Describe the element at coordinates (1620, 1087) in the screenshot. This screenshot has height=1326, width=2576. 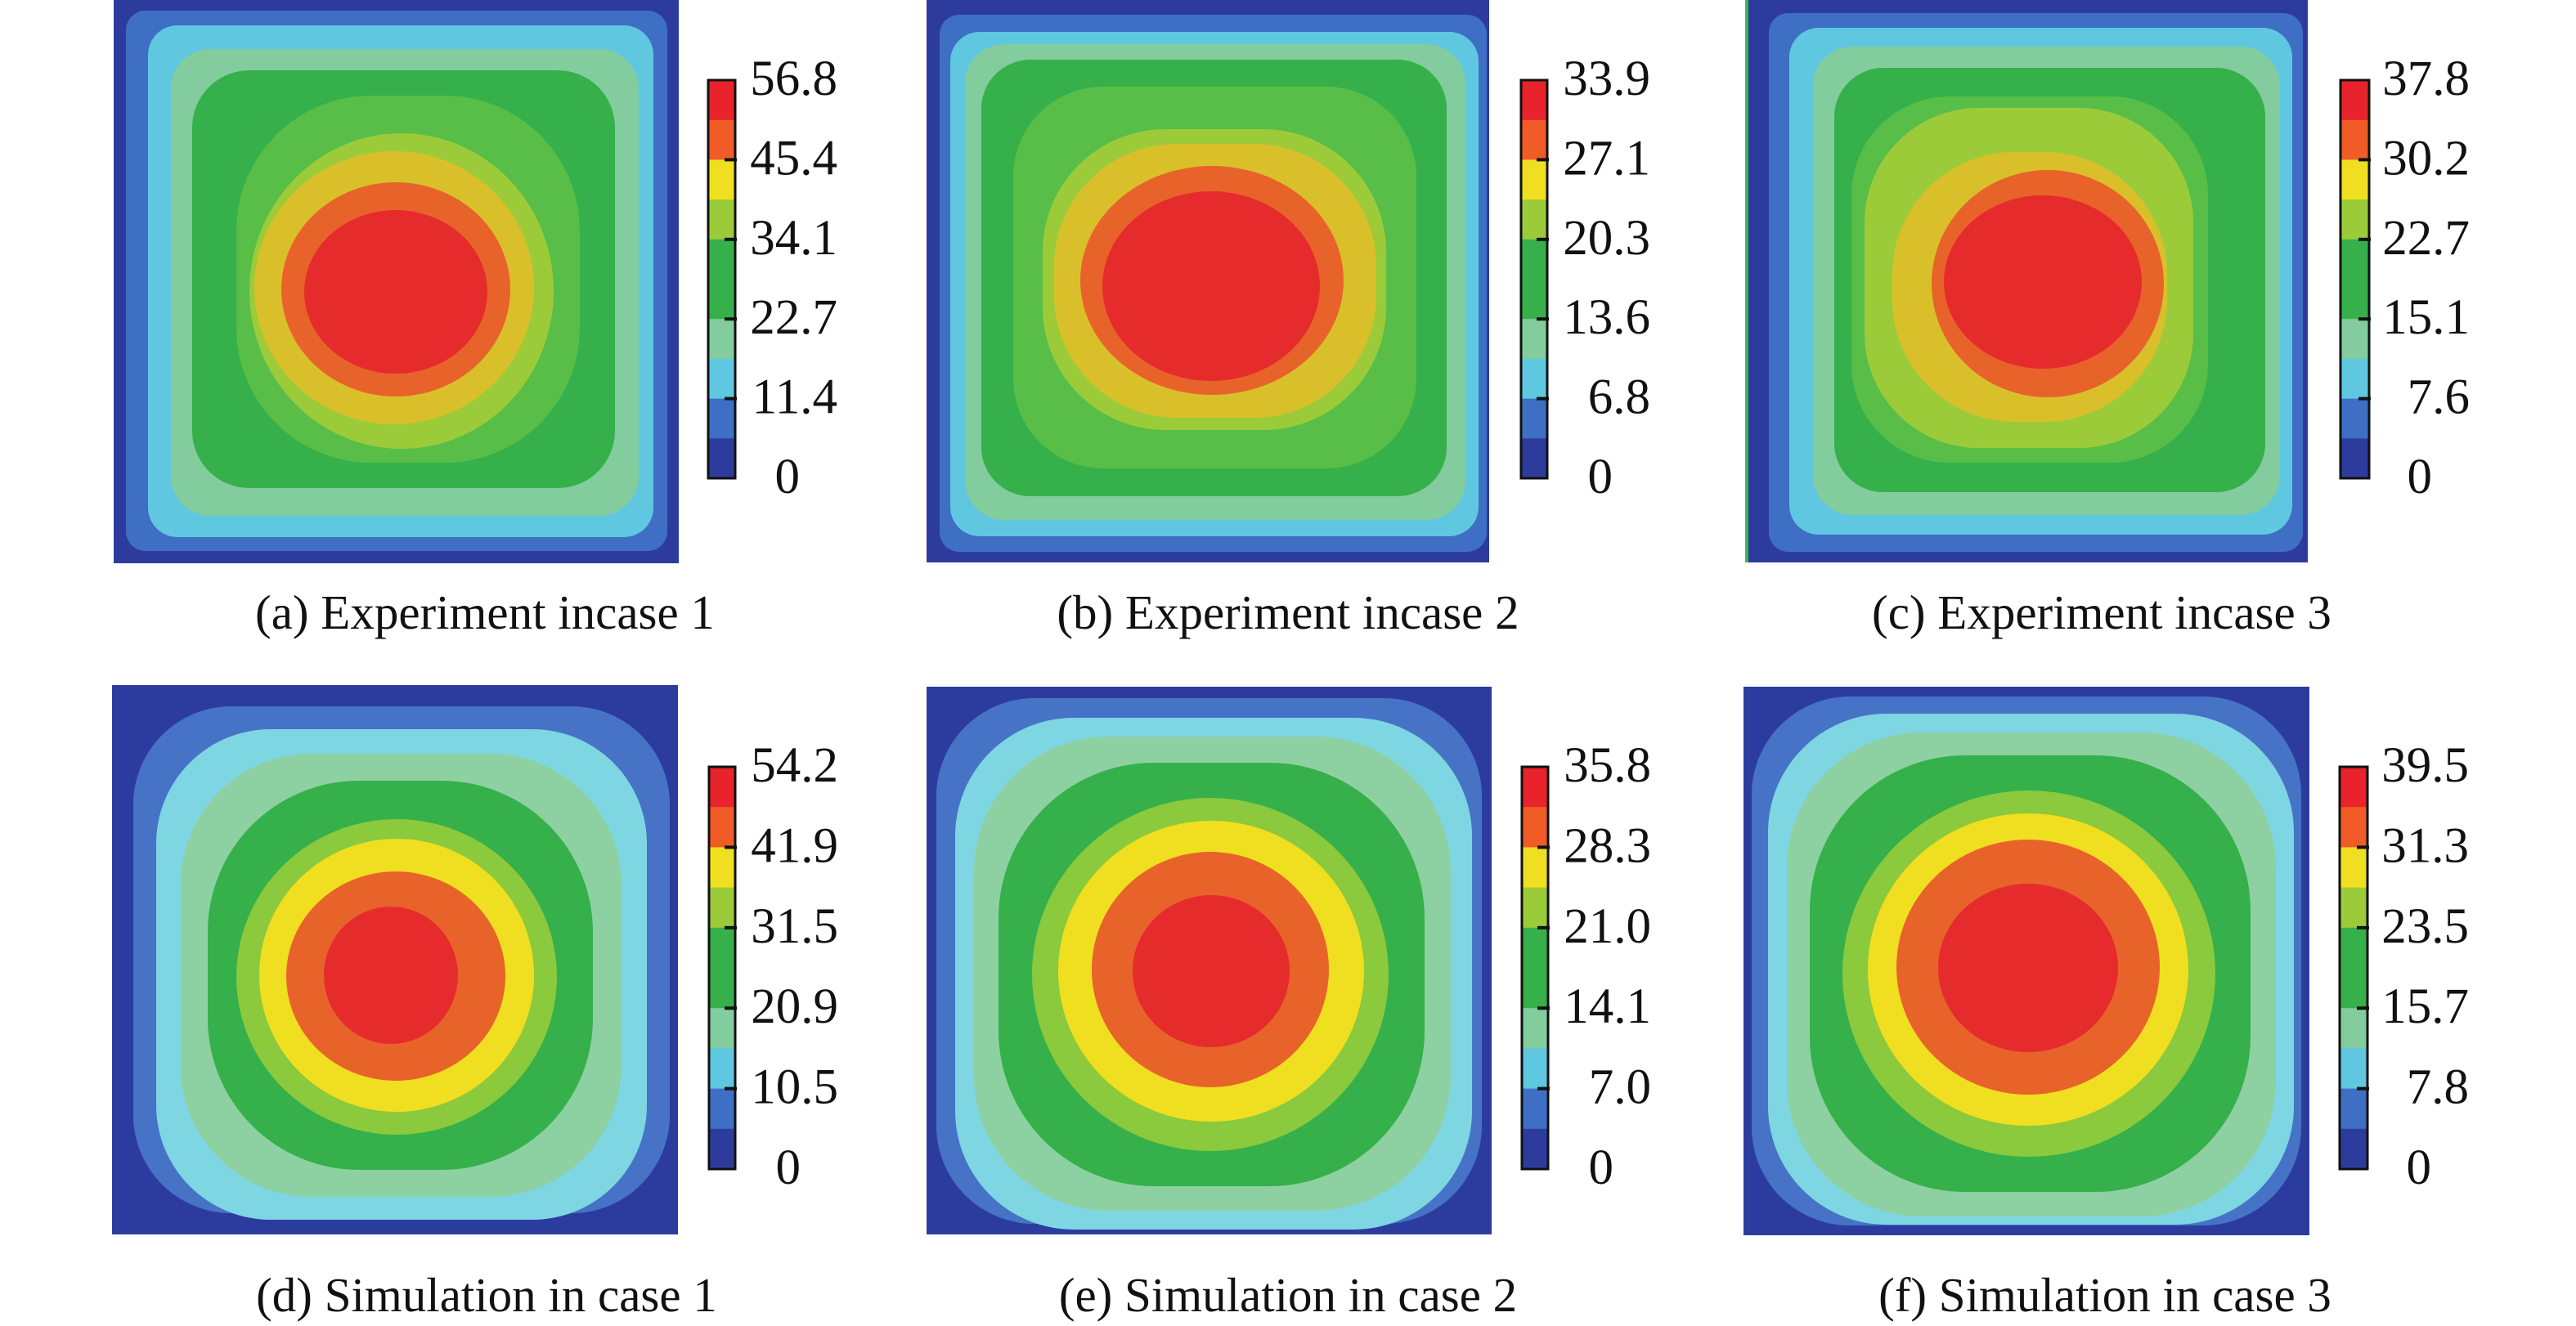
I see `svg-text: 7.0` at that location.